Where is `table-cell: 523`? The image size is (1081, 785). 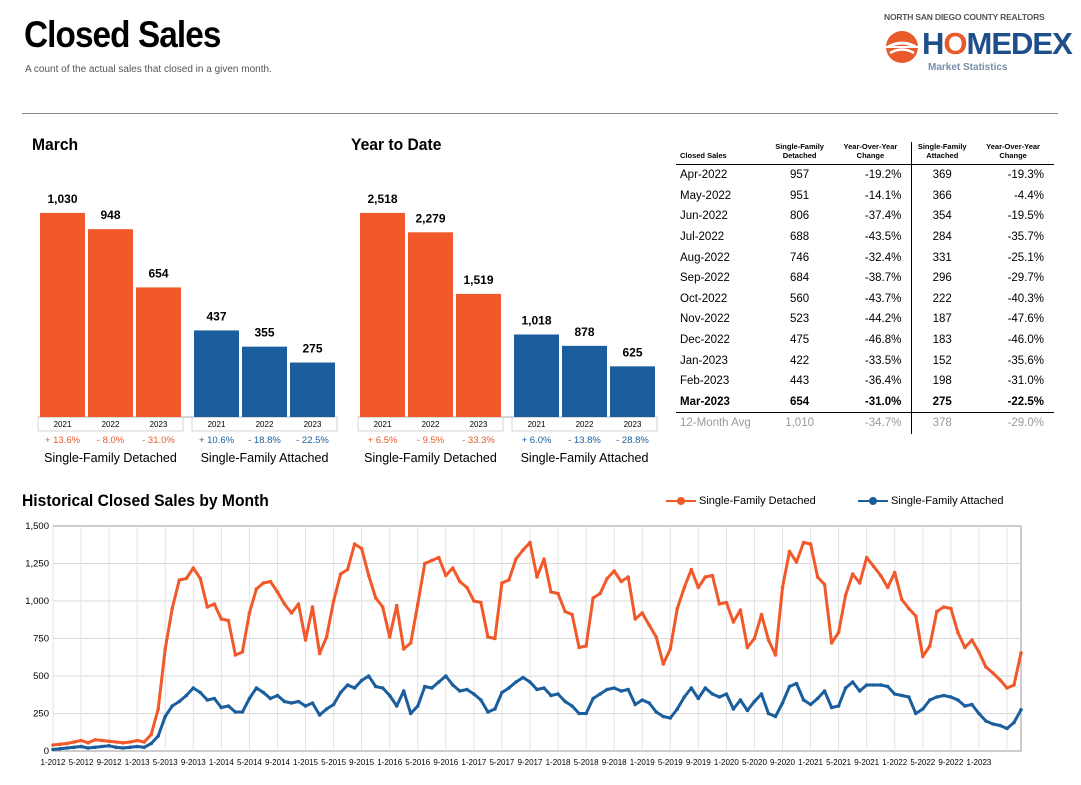
table-cell: 523 is located at coordinates (800, 319).